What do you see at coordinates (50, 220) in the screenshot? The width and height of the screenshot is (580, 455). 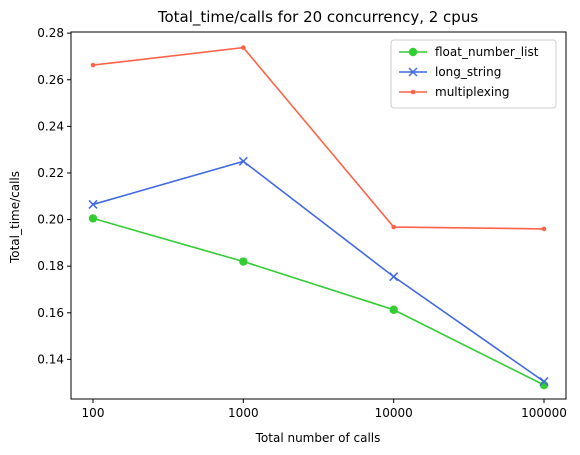 I see `y-tick-label: 0.20` at bounding box center [50, 220].